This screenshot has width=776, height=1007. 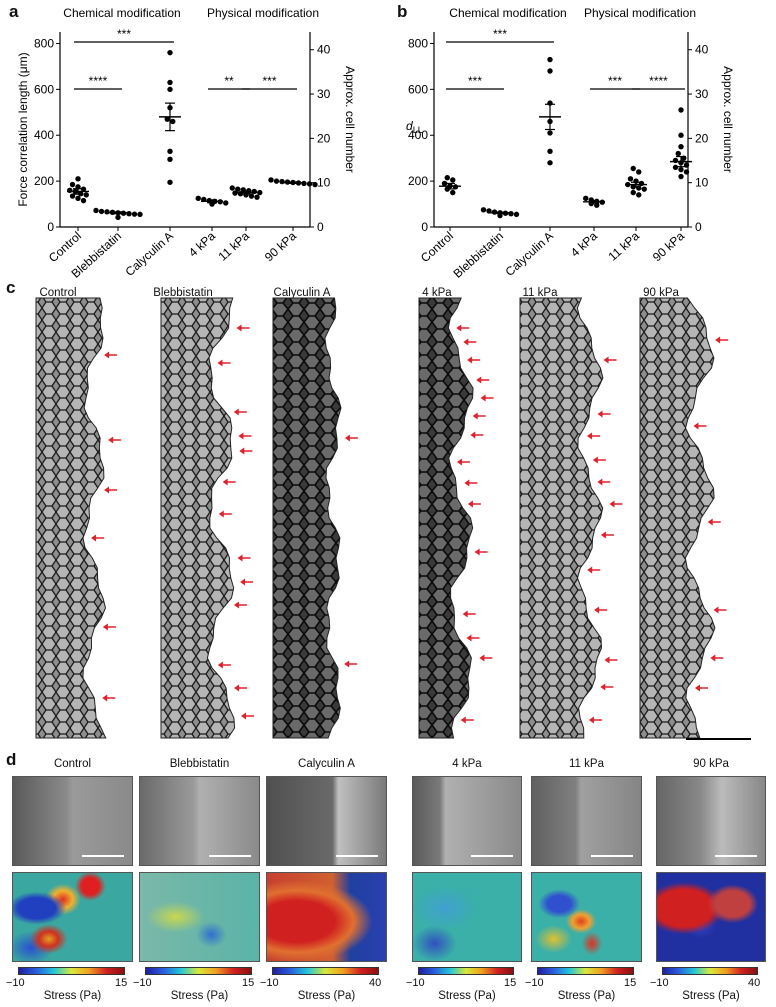 I want to click on x-tick-label: Control, so click(x=437, y=247).